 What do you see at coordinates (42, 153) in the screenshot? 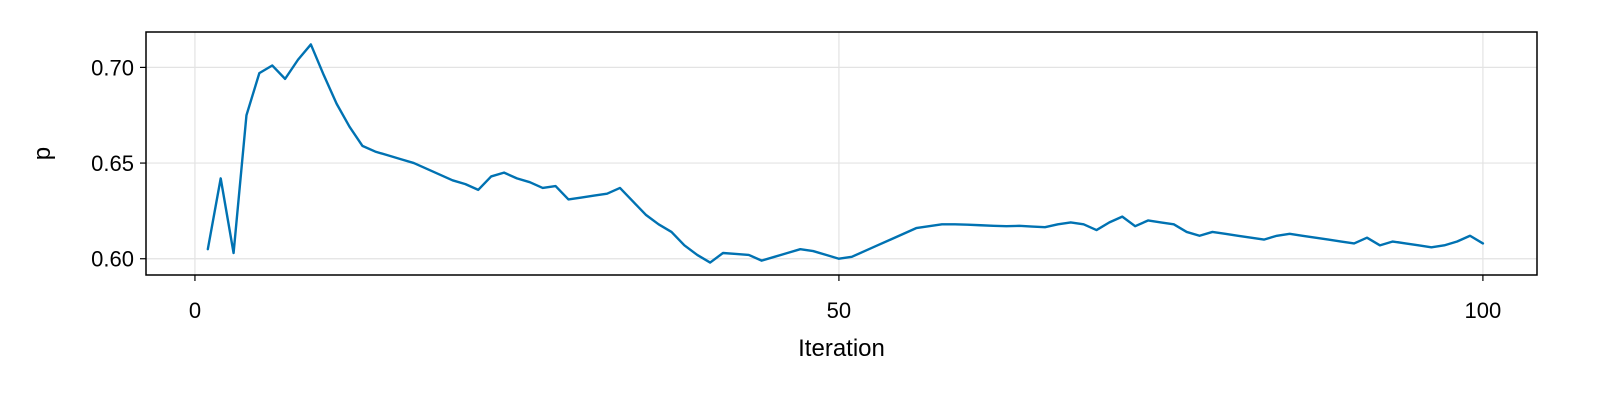
I see `y-axis-label: p` at bounding box center [42, 153].